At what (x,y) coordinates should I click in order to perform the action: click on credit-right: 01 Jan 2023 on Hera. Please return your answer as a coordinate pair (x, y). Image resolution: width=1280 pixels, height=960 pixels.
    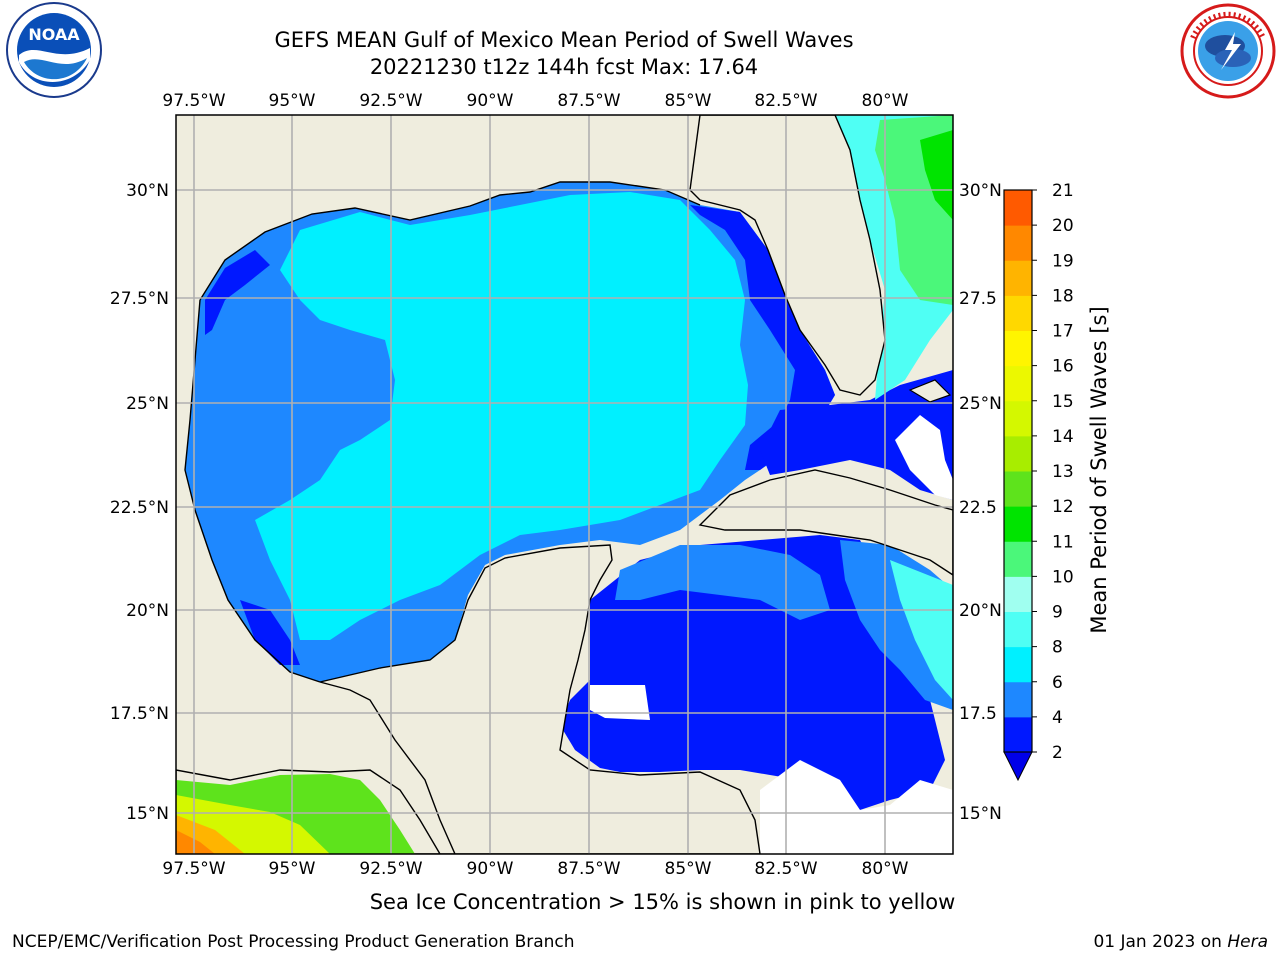
    Looking at the image, I should click on (1180, 942).